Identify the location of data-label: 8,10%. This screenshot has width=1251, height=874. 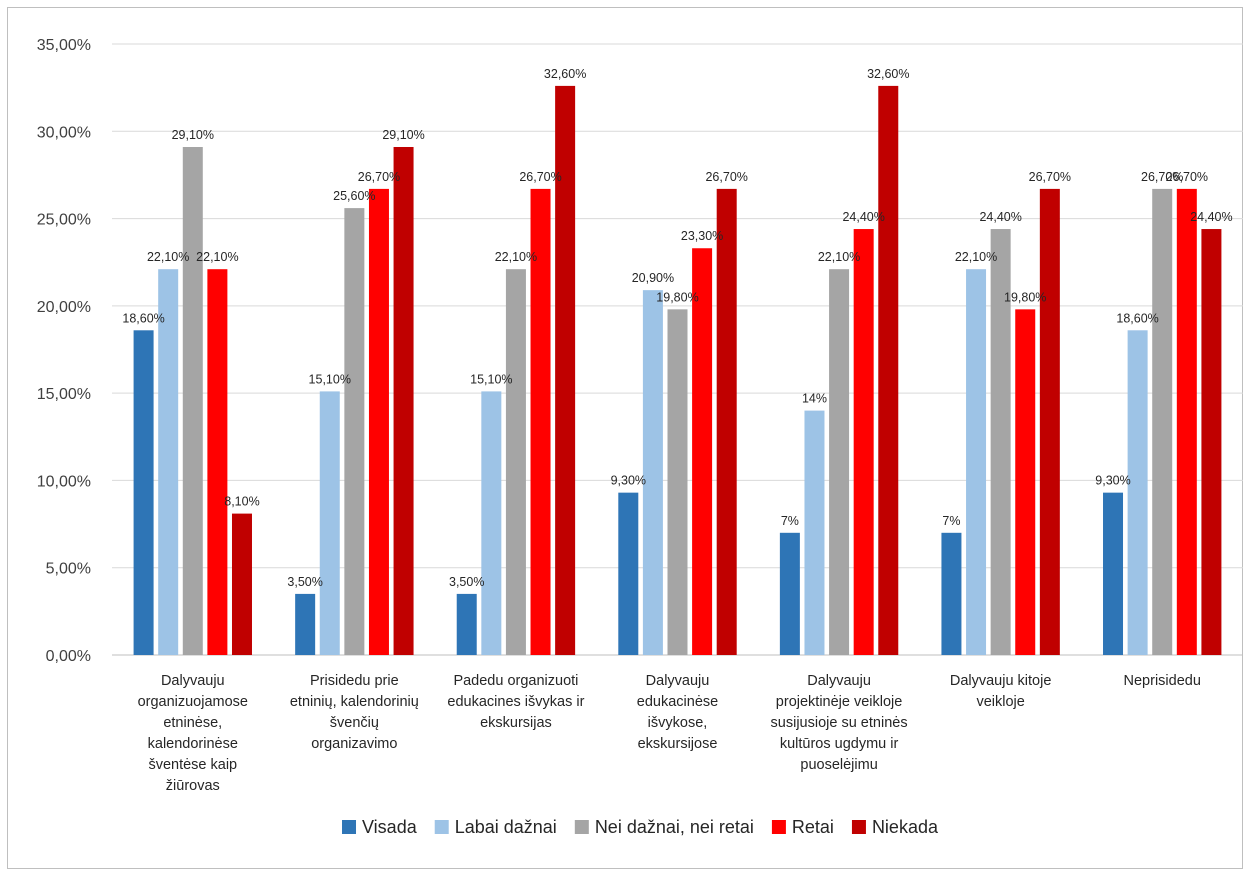
(241, 502).